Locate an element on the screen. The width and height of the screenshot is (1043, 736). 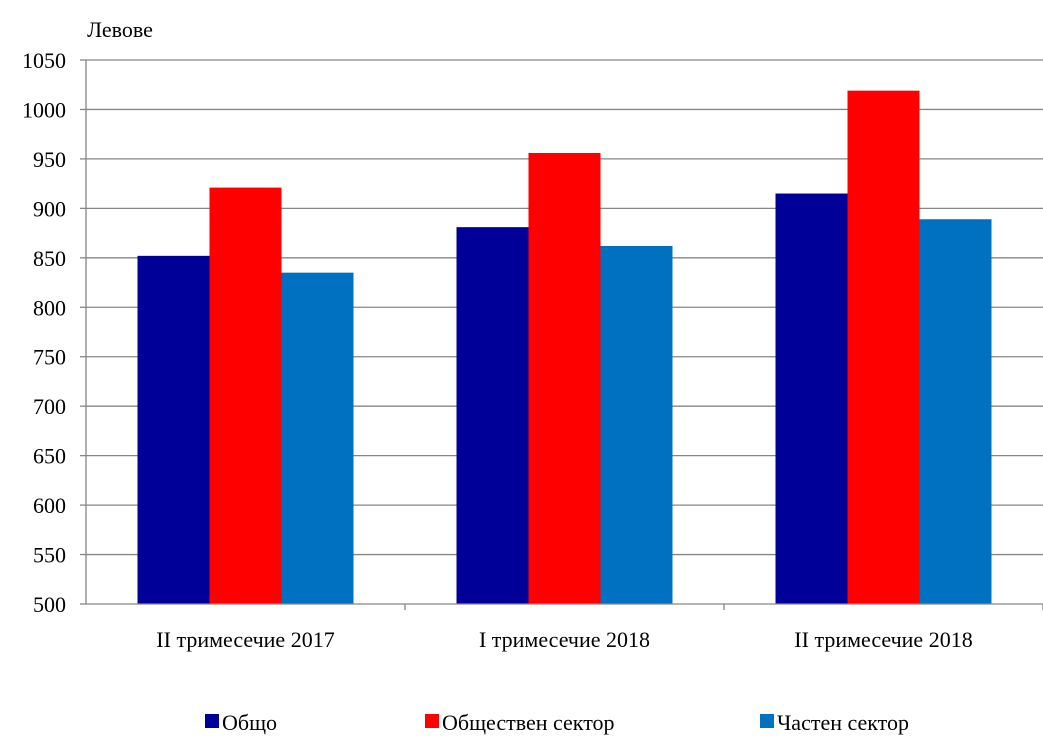
y-tick-label: 800 is located at coordinates (49, 307).